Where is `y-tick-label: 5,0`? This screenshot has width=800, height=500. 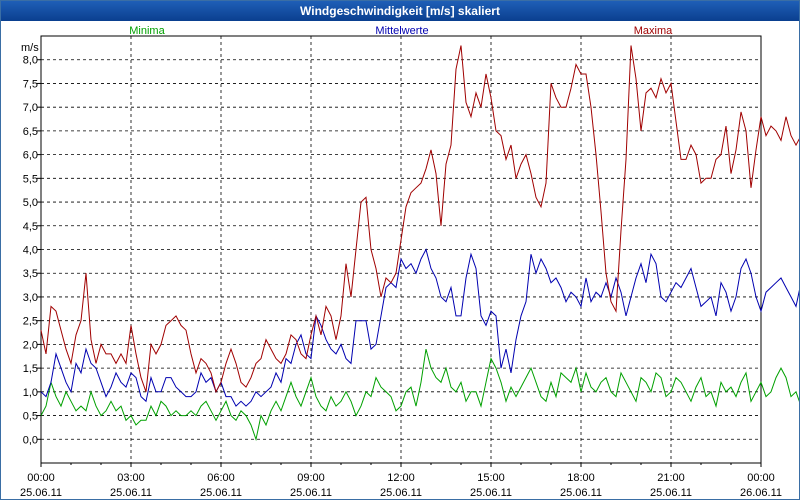 y-tick-label: 5,0 is located at coordinates (30, 203).